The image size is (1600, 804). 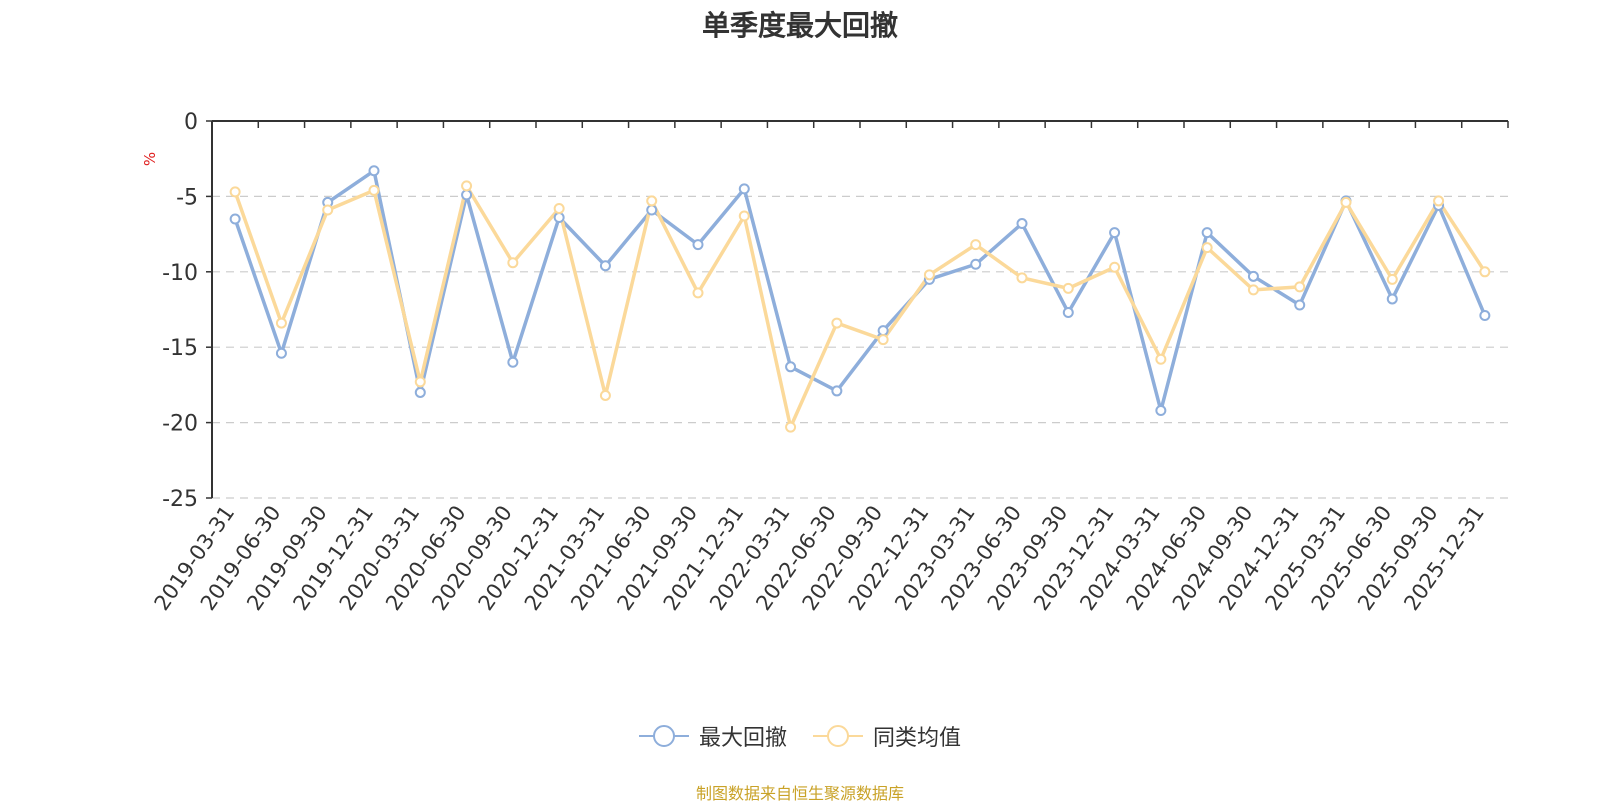 What do you see at coordinates (180, 499) in the screenshot?
I see `y-tick-label: -25` at bounding box center [180, 499].